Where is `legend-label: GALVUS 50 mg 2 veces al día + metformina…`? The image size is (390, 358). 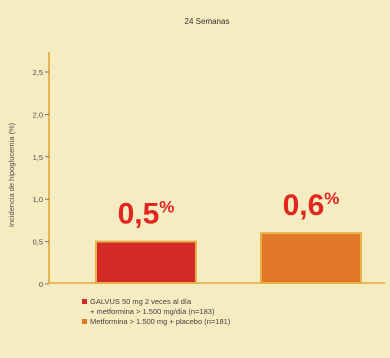 legend-label: GALVUS 50 mg 2 veces al día + metformina… is located at coordinates (152, 306).